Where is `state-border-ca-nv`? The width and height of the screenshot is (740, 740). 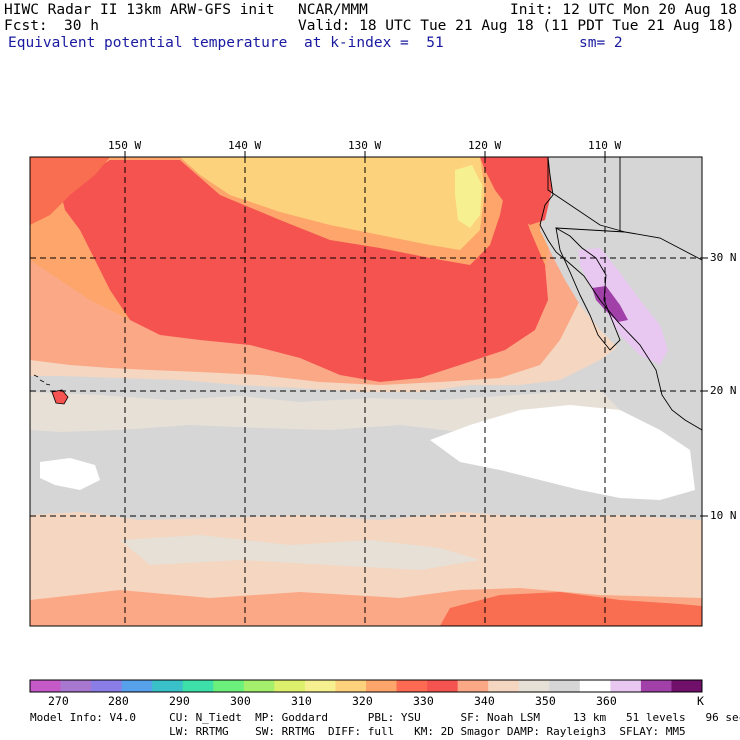 state-border-ca-nv is located at coordinates (586, 195).